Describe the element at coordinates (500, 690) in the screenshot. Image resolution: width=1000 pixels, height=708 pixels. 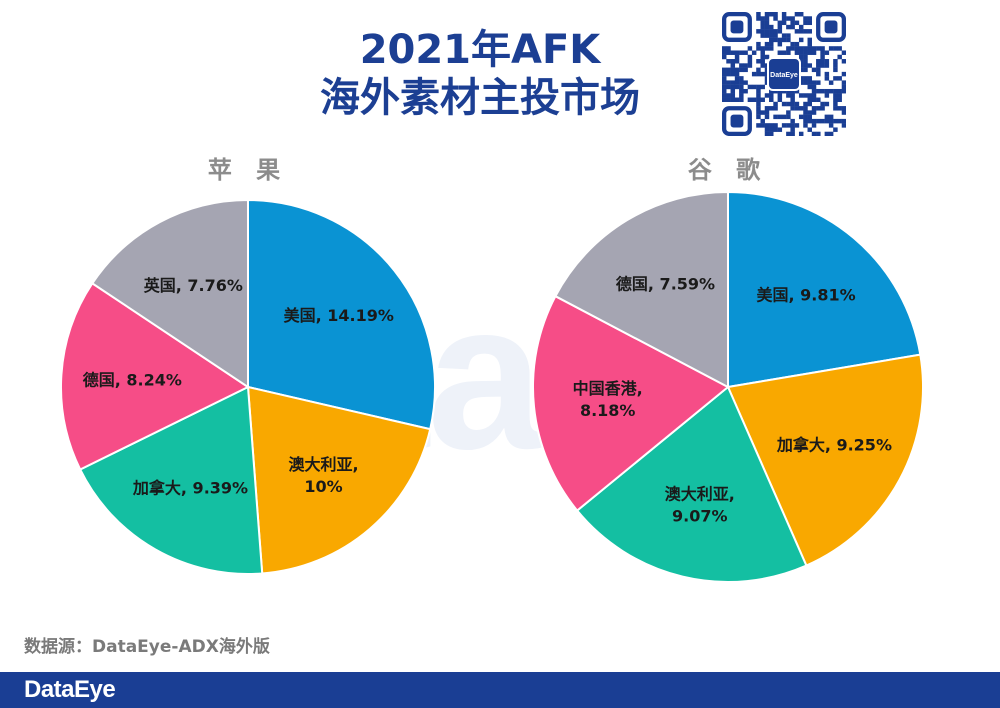
I see `footer-bar: DataEye` at that location.